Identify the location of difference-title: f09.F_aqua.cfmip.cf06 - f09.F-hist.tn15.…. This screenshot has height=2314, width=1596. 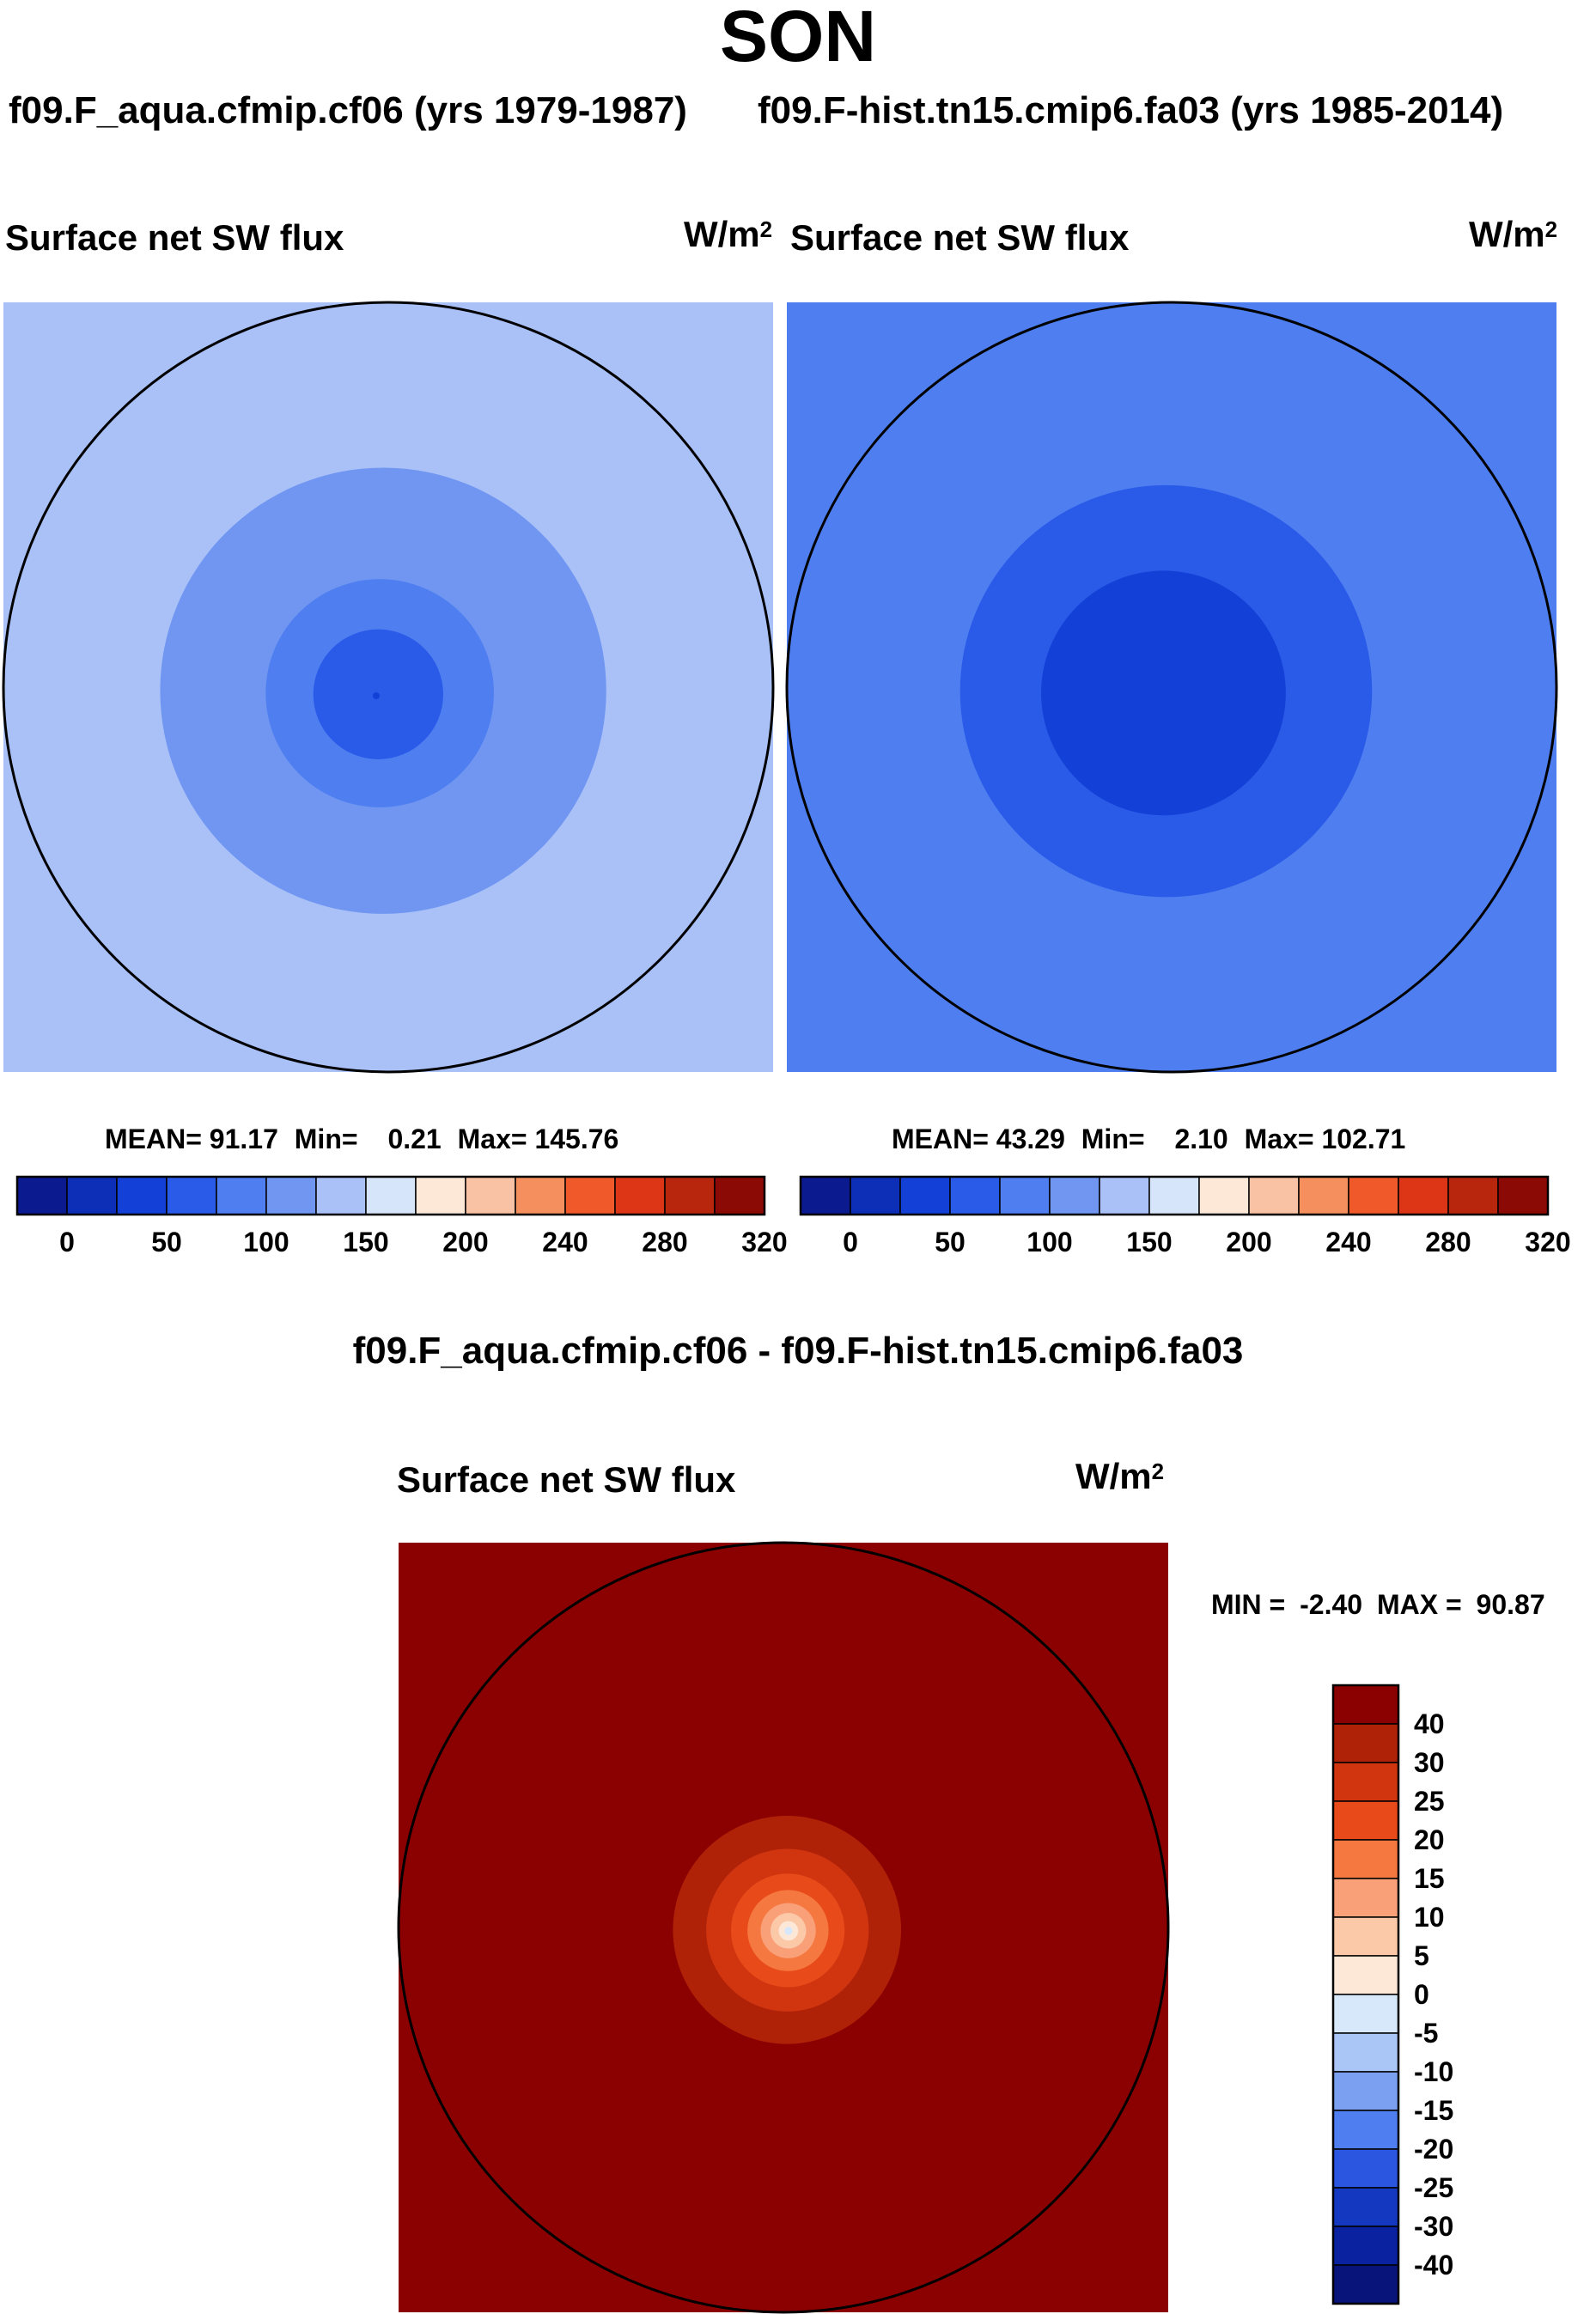
(798, 1351).